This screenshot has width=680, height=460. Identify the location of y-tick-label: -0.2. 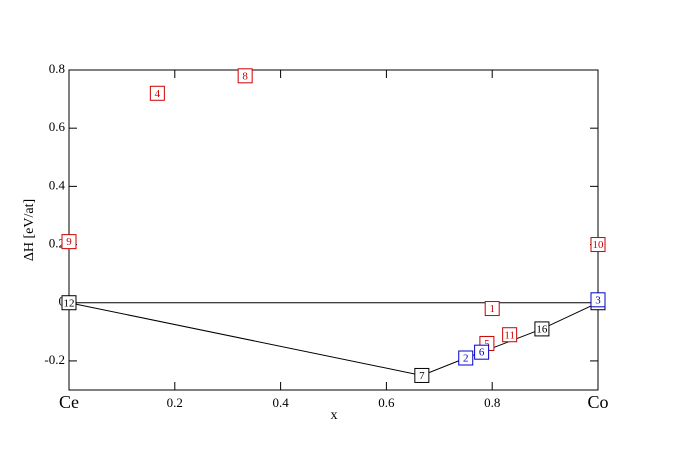
(54, 359).